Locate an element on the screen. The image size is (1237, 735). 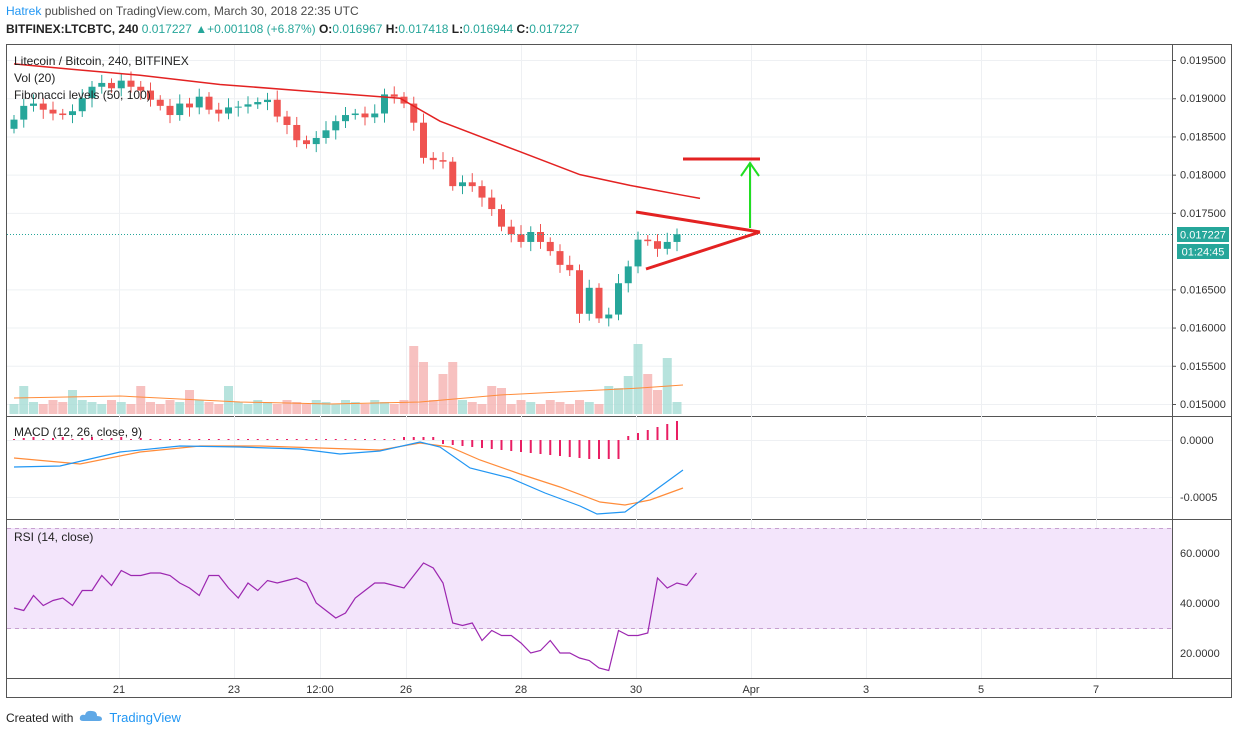
x-tick-label: 28 is located at coordinates (521, 690).